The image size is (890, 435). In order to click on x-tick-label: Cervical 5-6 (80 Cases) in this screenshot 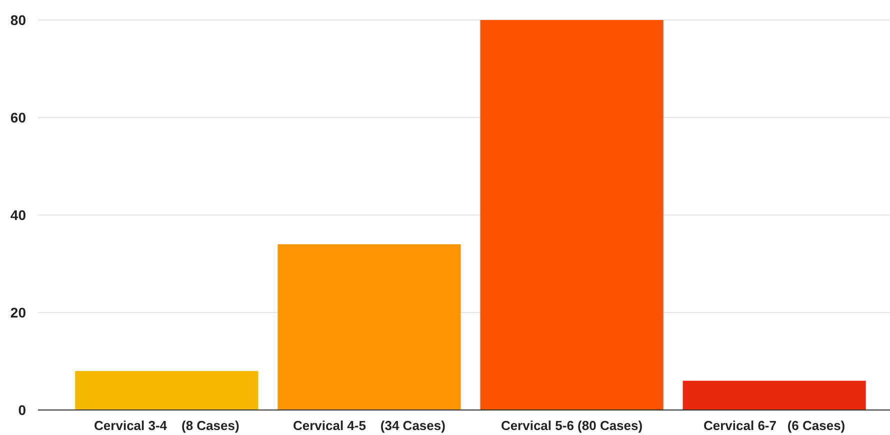, I will do `click(571, 425)`.